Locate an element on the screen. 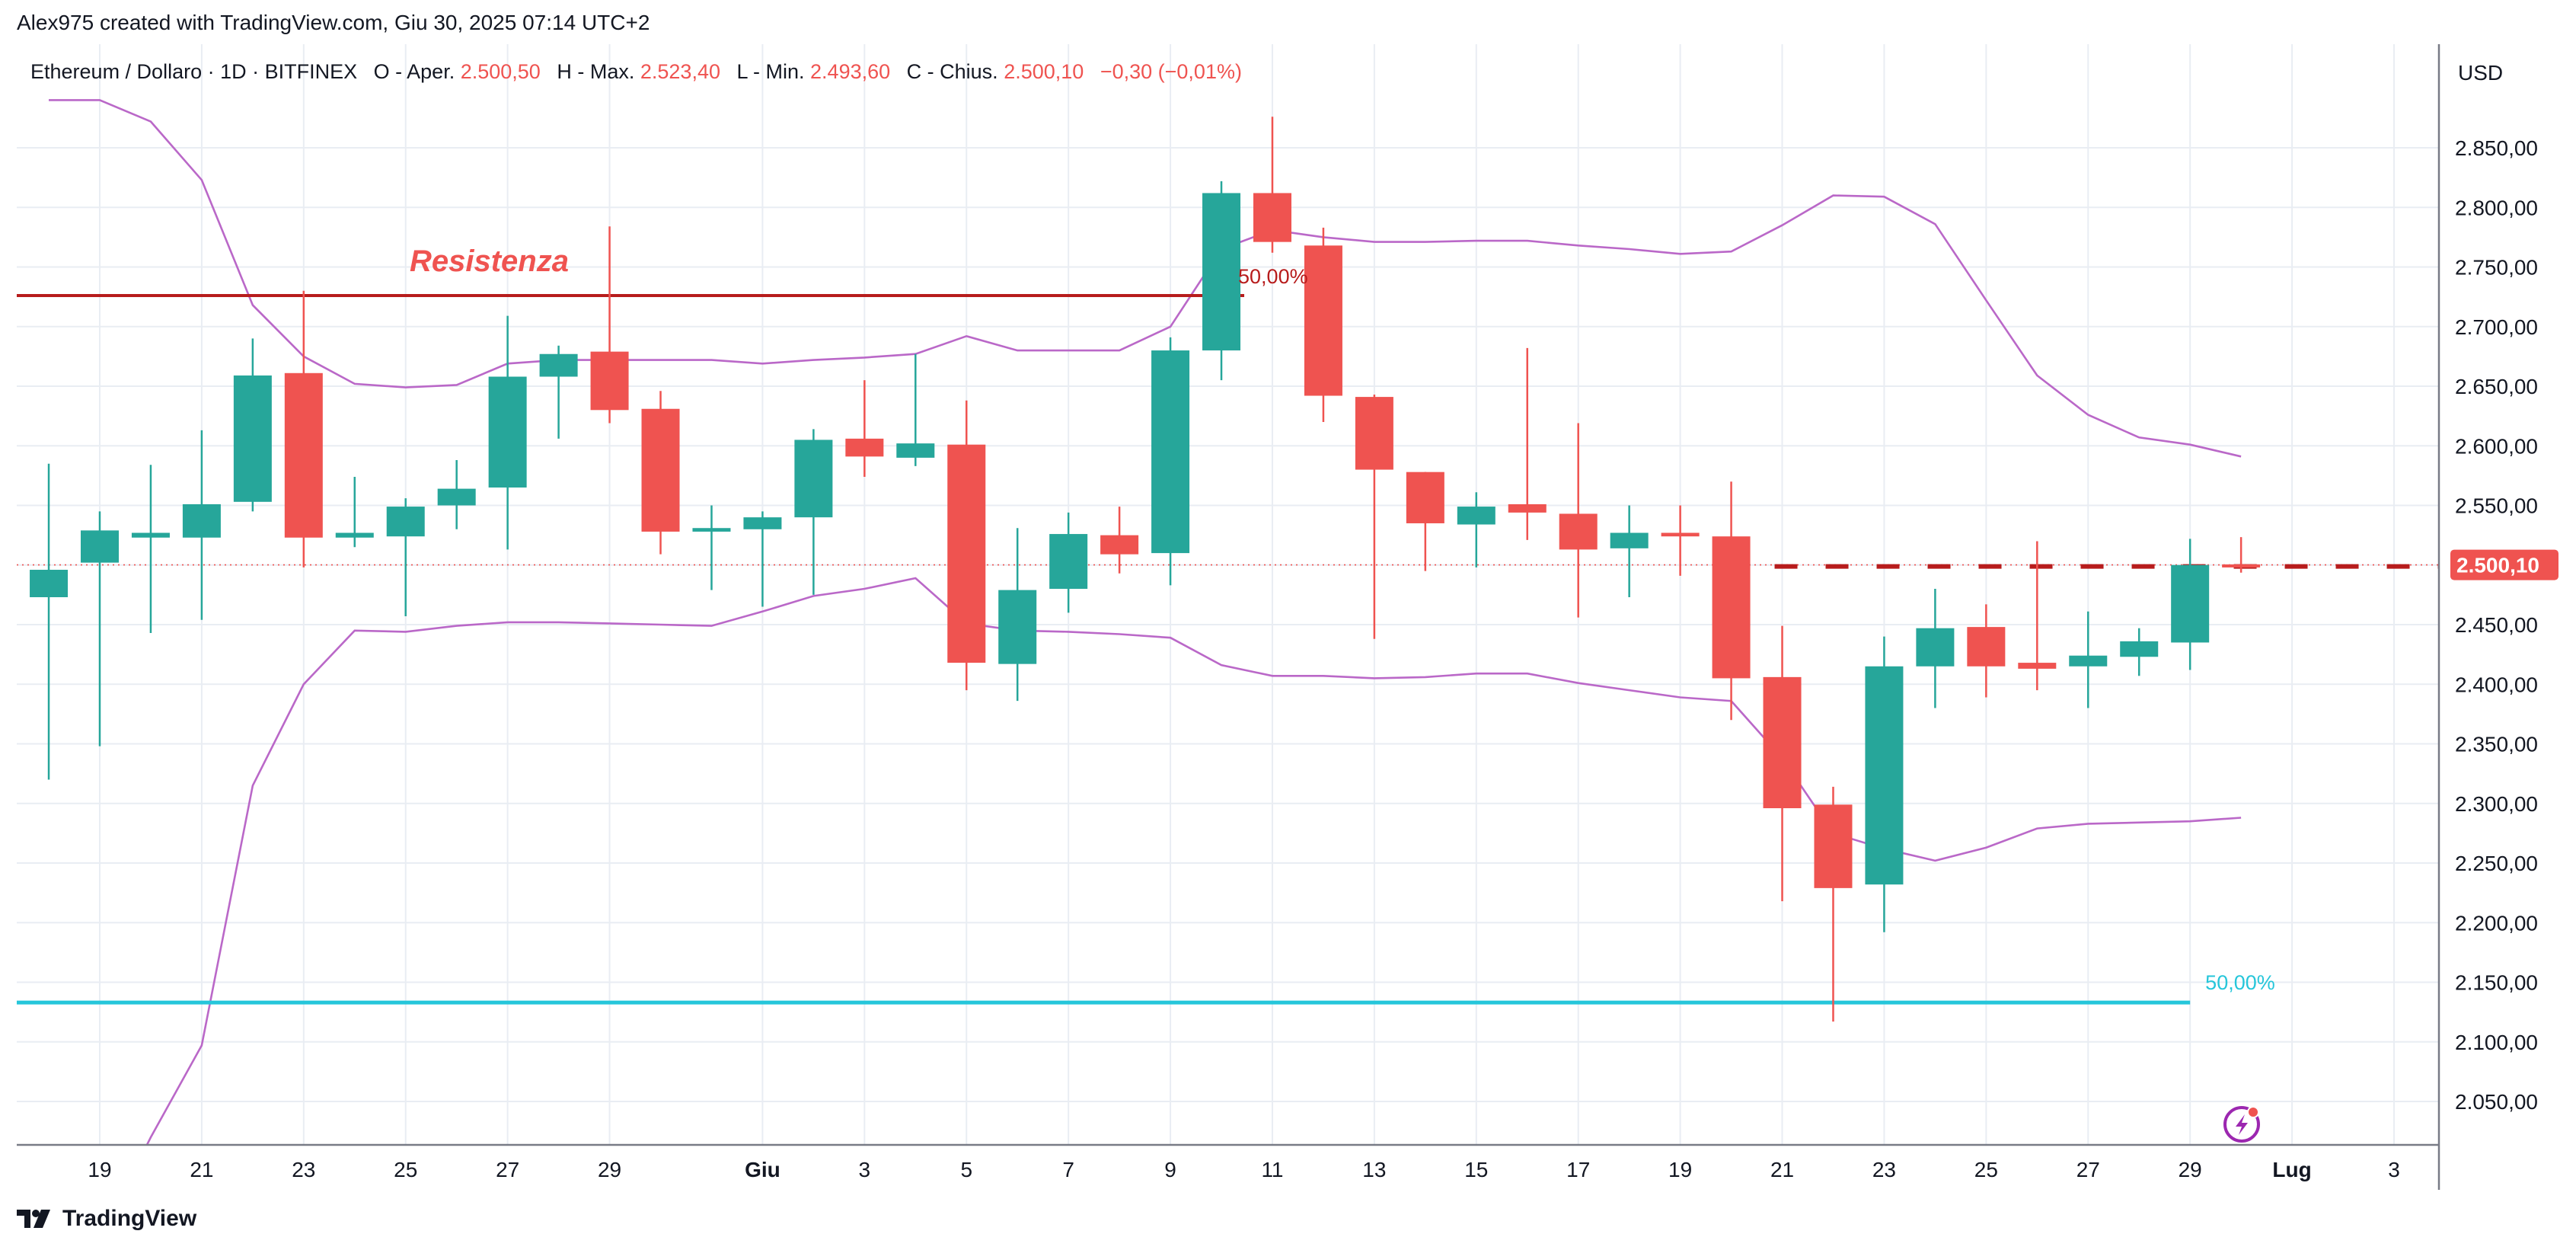  high-label: H - Max. is located at coordinates (595, 71).